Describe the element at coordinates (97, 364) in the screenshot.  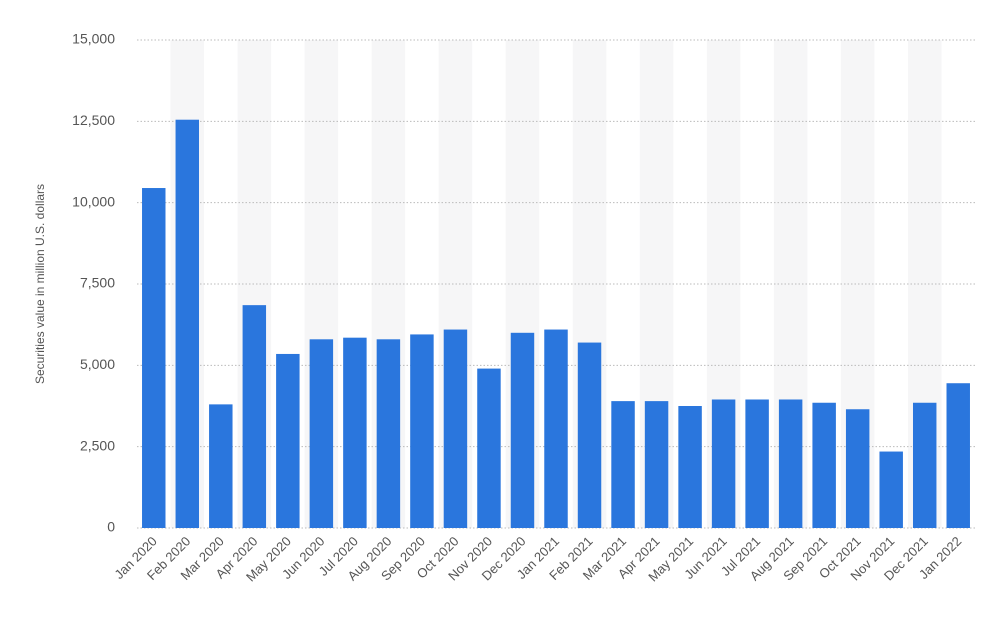
I see `y-tick-label: 5,000` at that location.